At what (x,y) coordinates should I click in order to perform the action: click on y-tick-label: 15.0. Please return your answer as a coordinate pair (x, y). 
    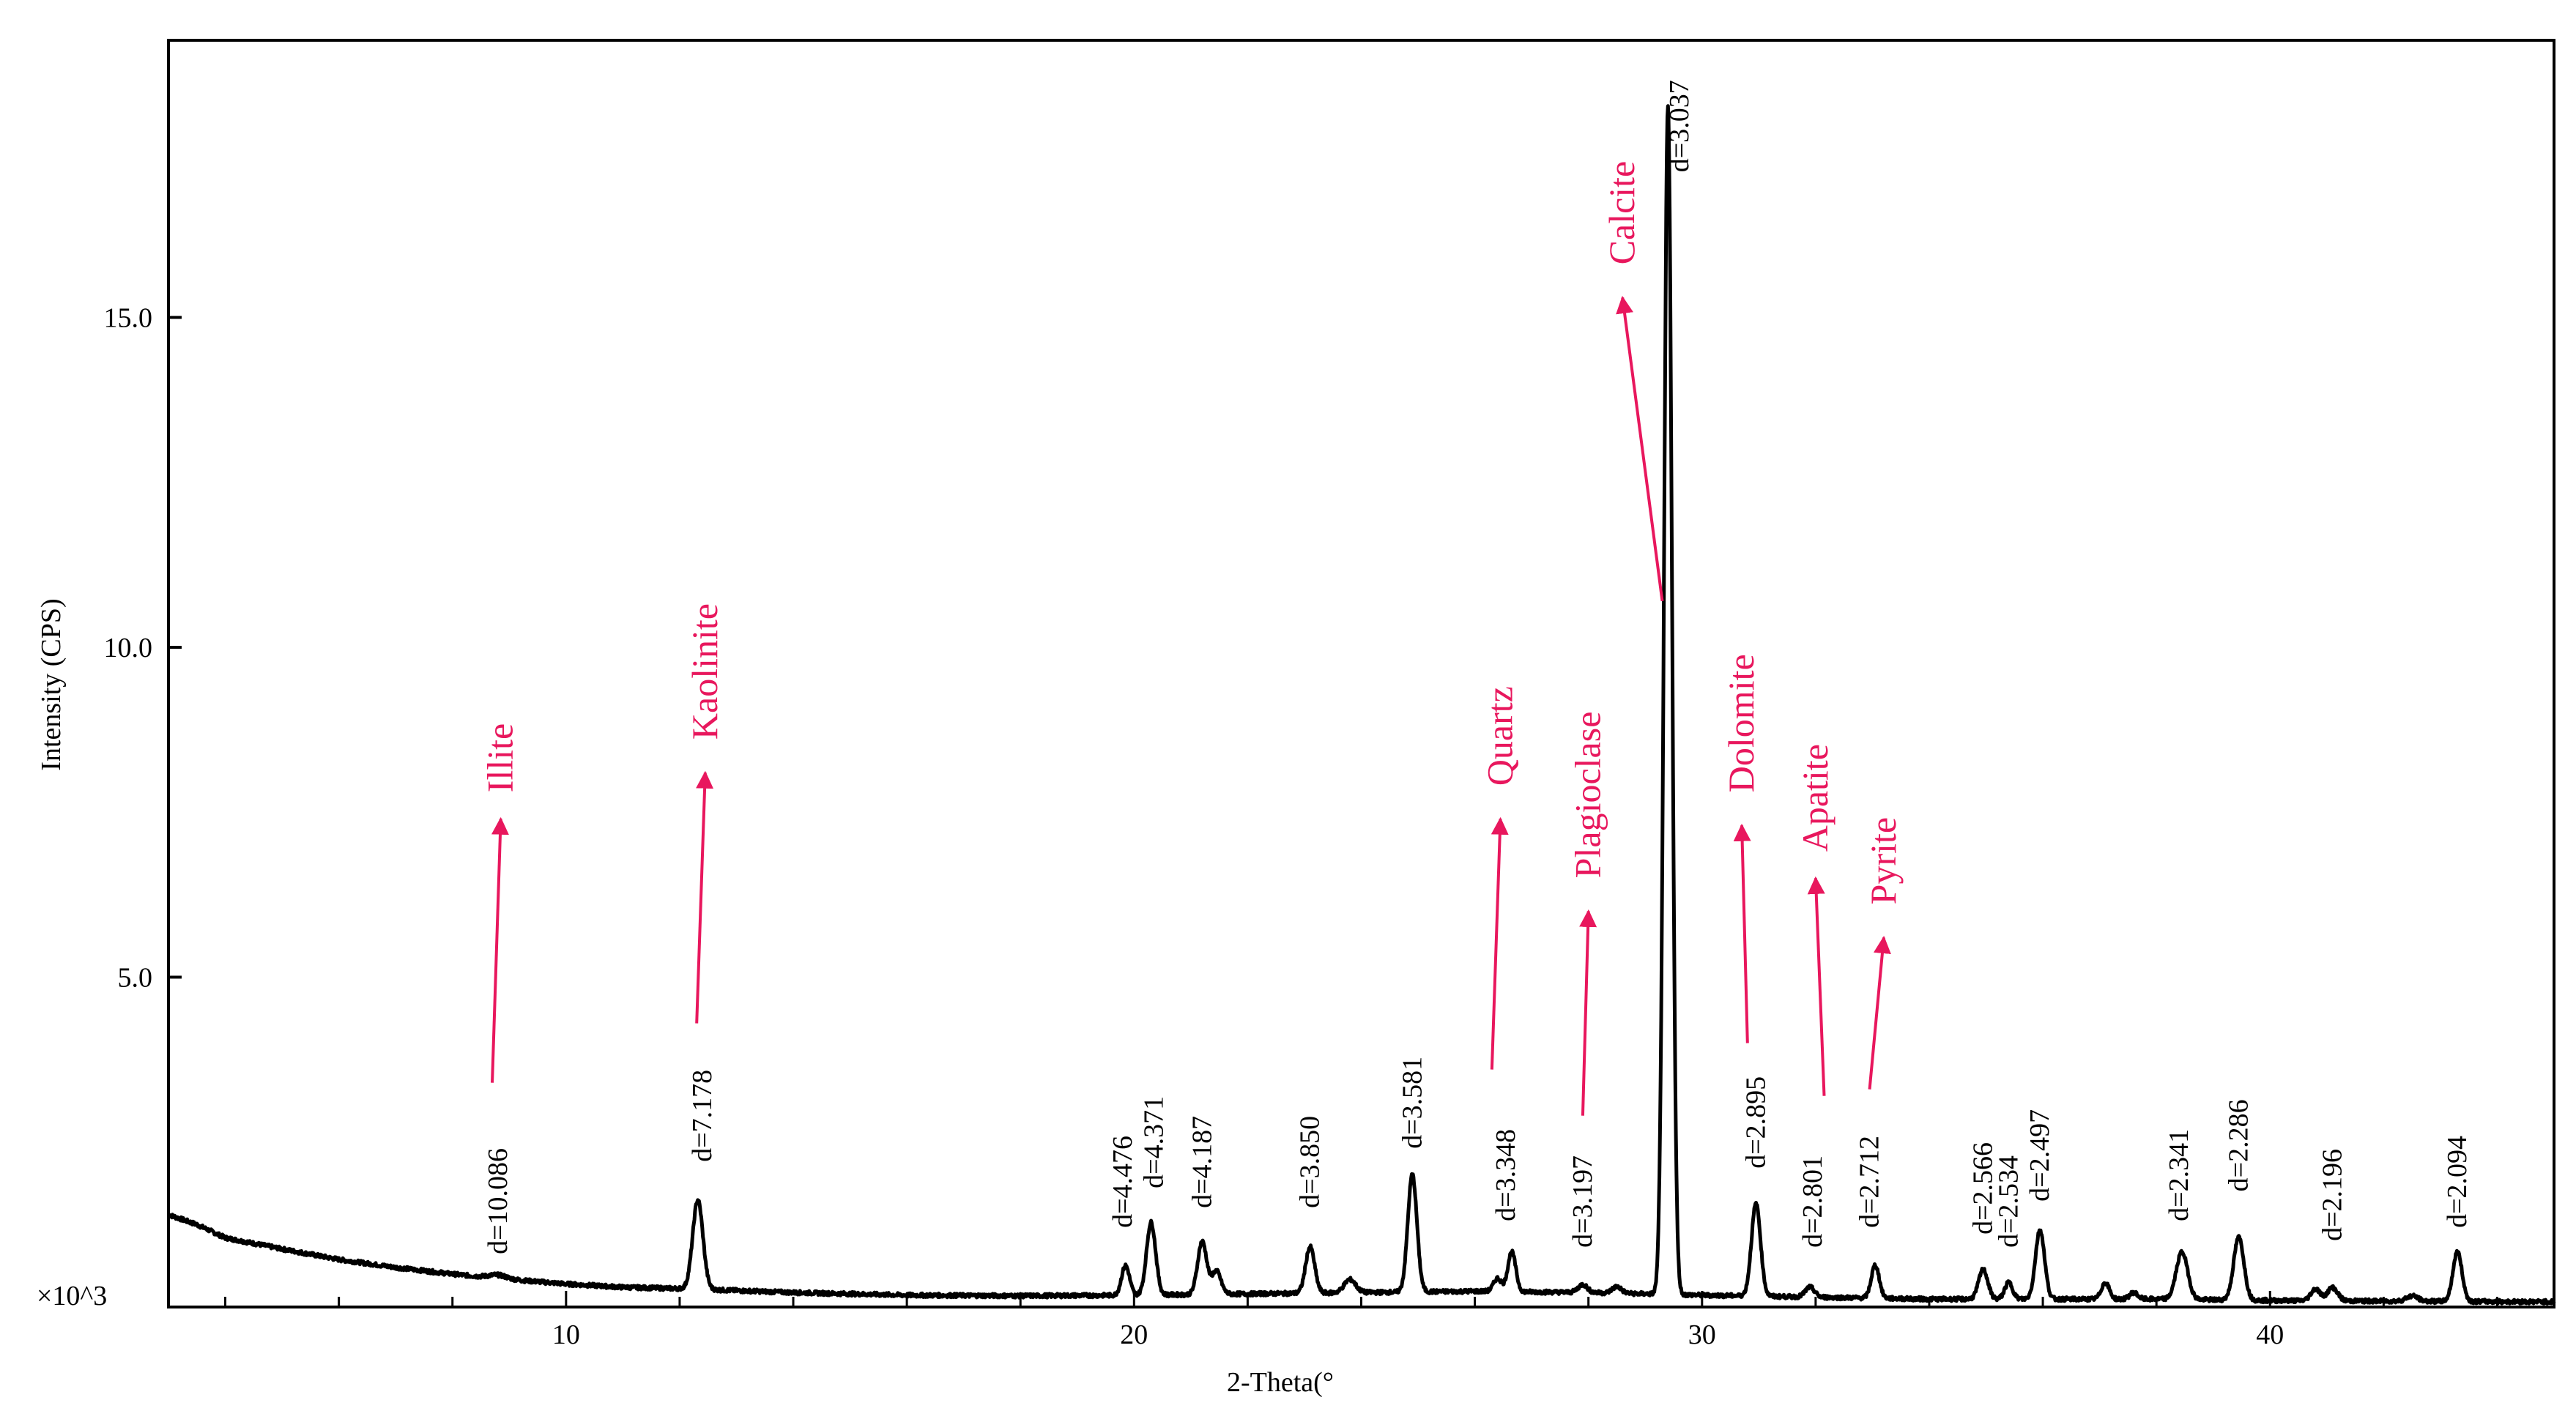
    Looking at the image, I should click on (128, 317).